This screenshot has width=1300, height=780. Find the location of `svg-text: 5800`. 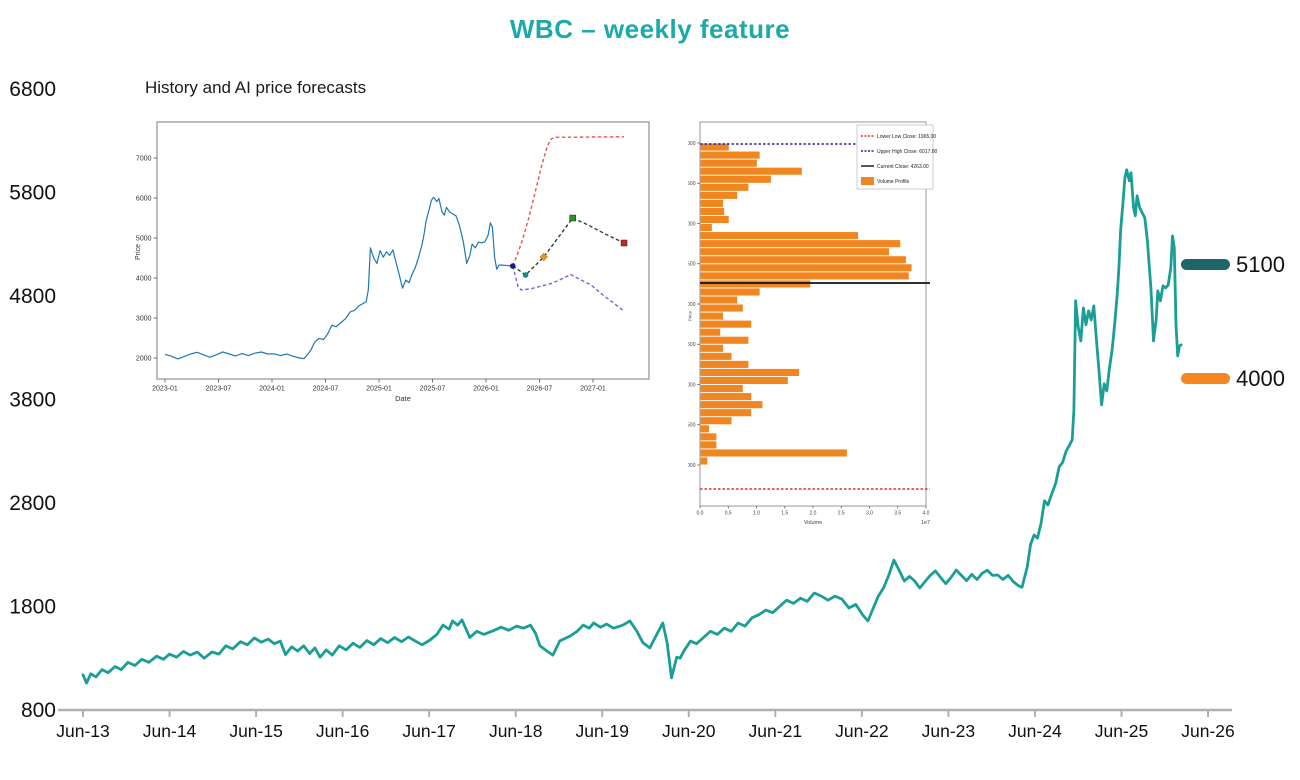

svg-text: 5800 is located at coordinates (32, 192).